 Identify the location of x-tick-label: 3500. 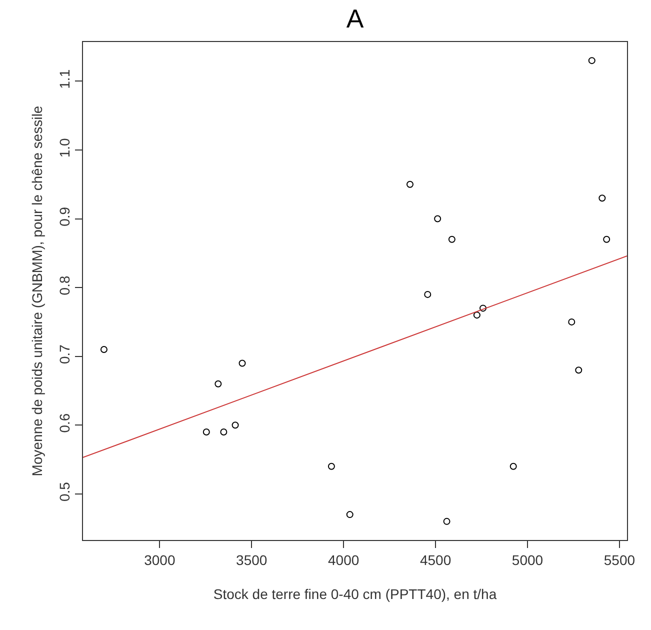
(252, 560).